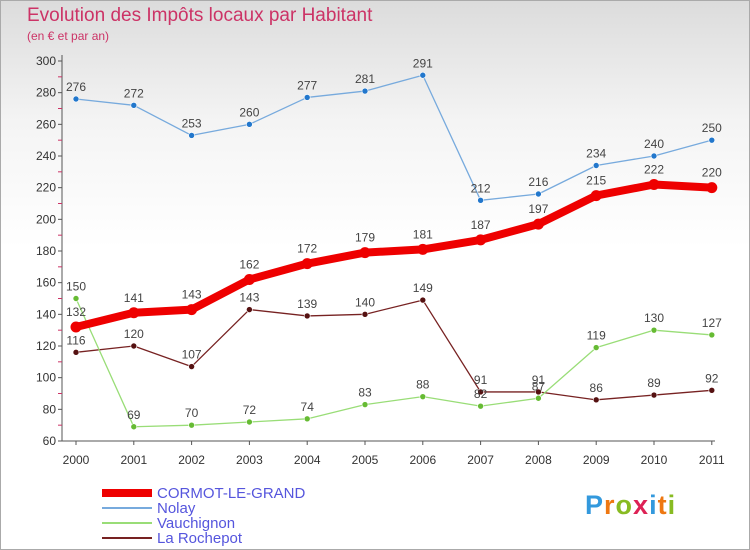  Describe the element at coordinates (231, 493) in the screenshot. I see `legend-label: CORMOT-LE-GRAND` at that location.